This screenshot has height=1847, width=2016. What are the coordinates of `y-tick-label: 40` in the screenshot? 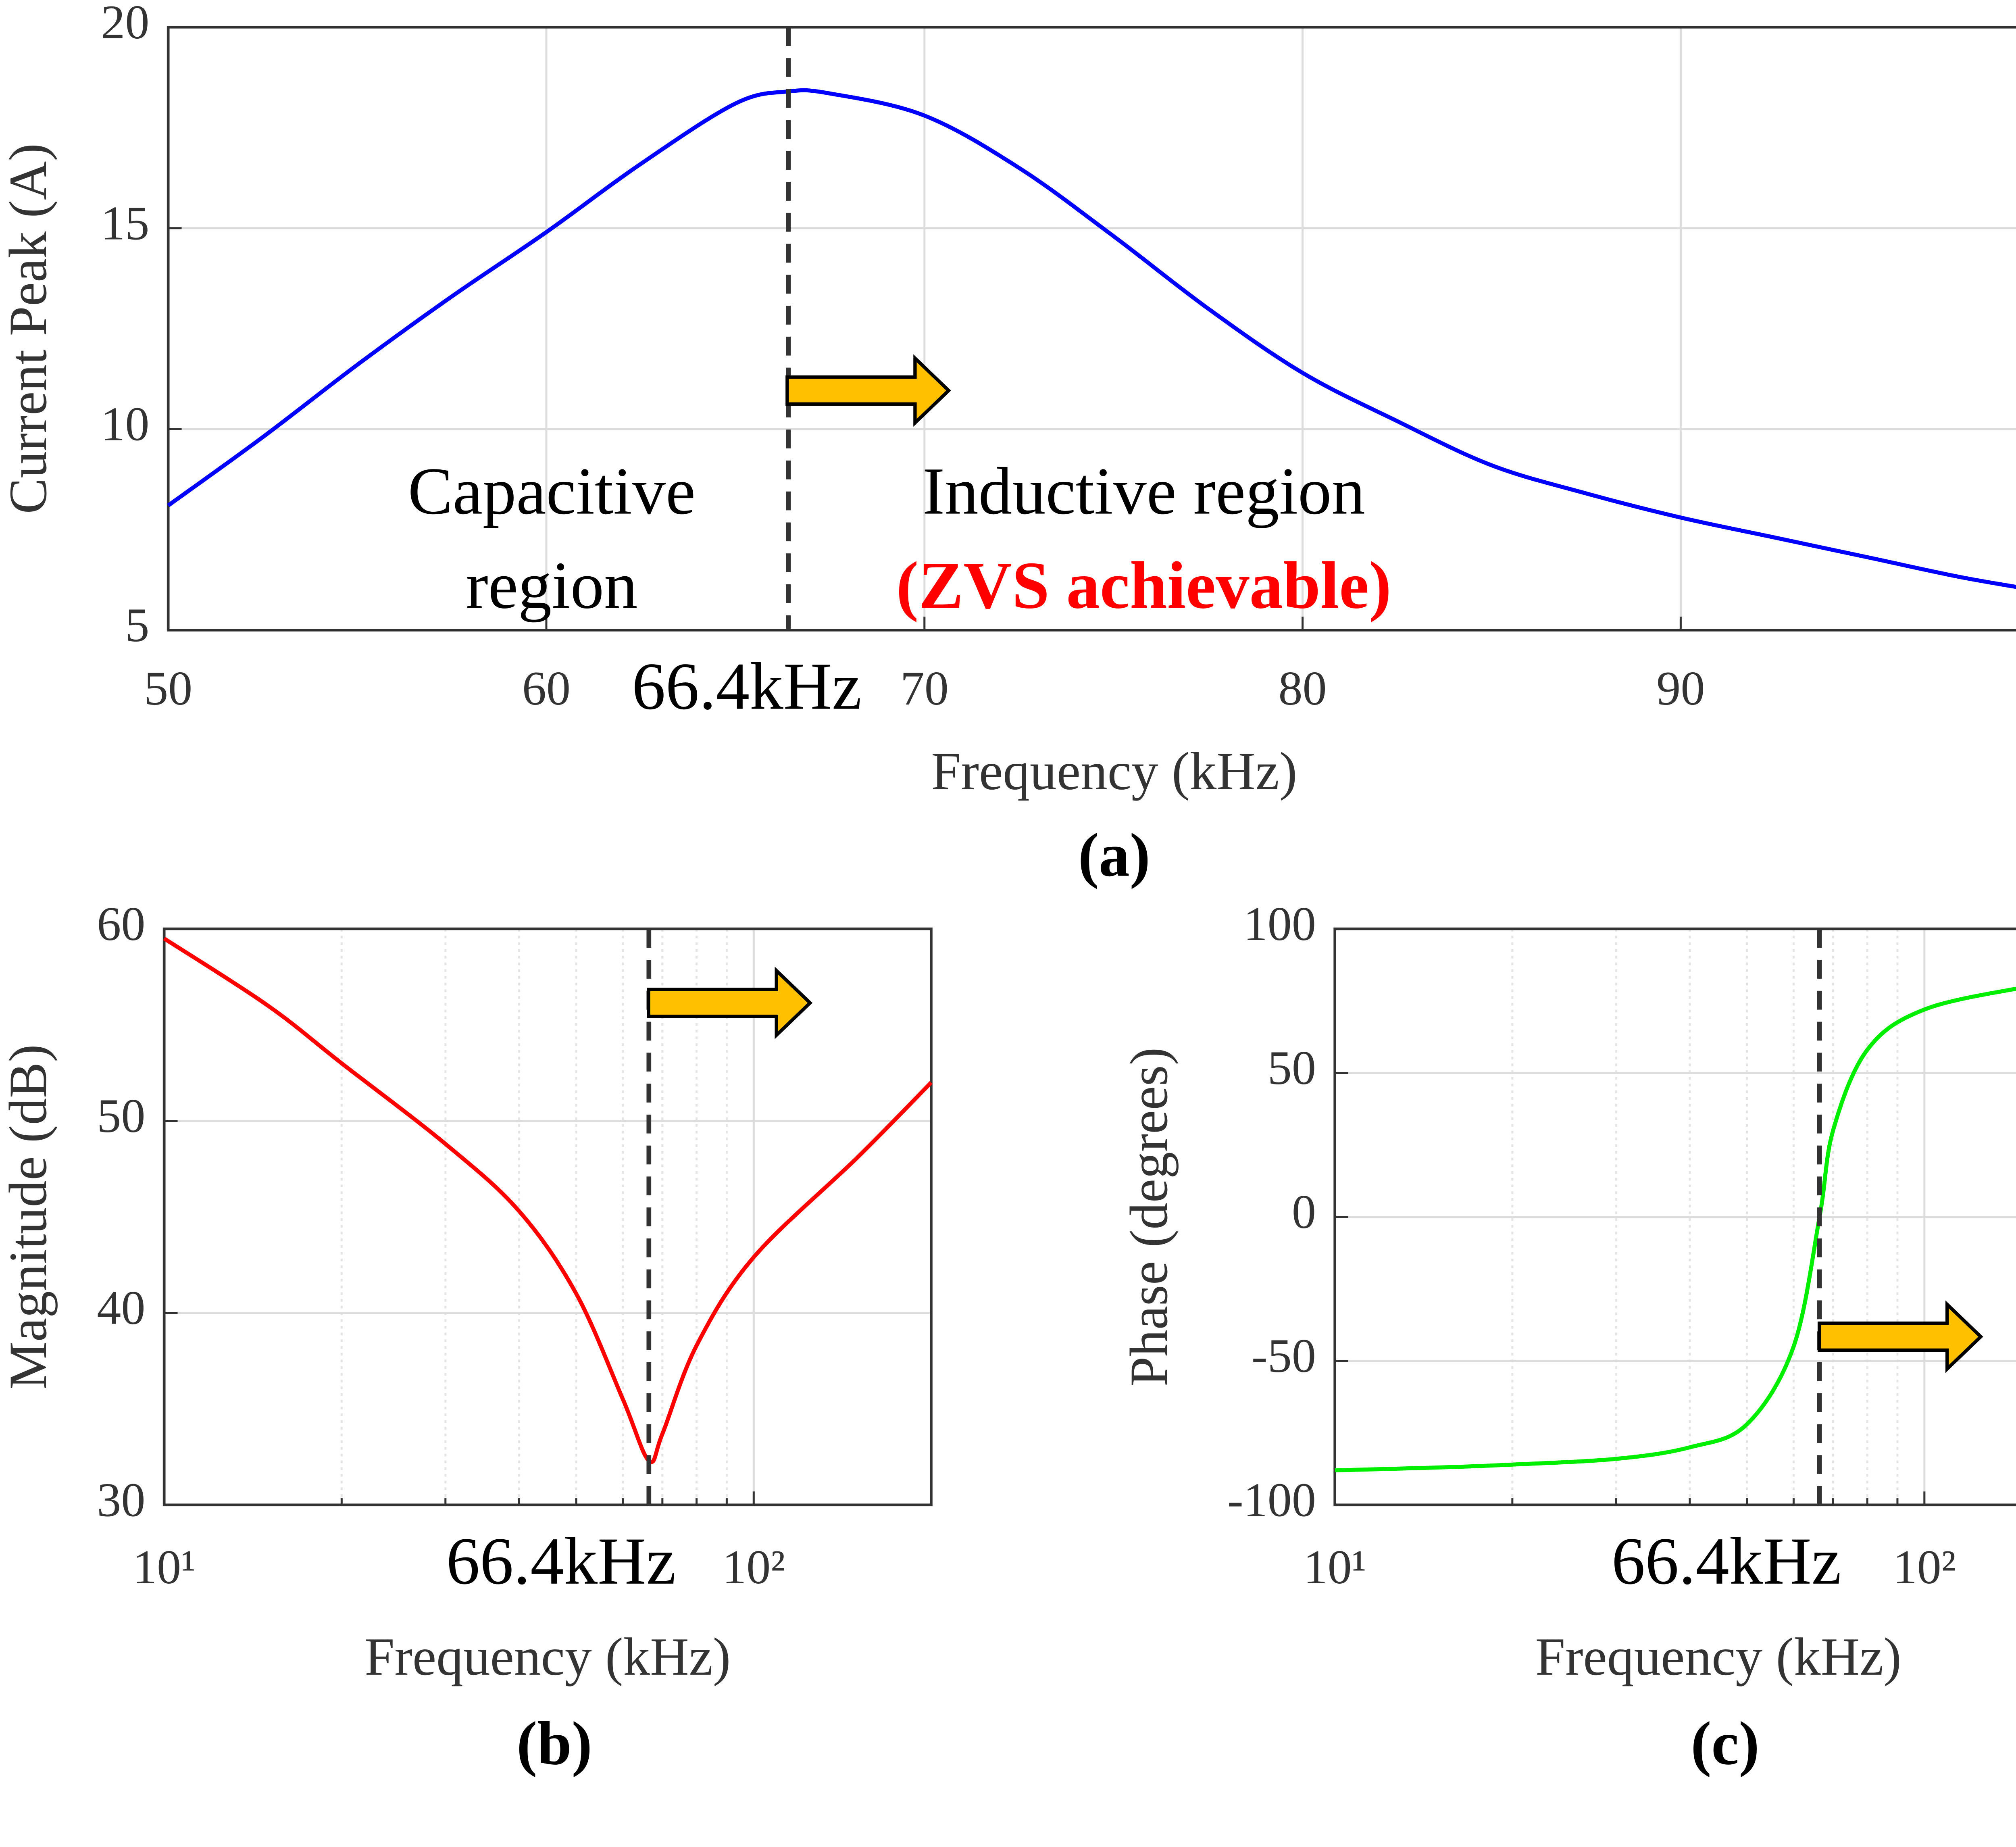 It's located at (121, 1307).